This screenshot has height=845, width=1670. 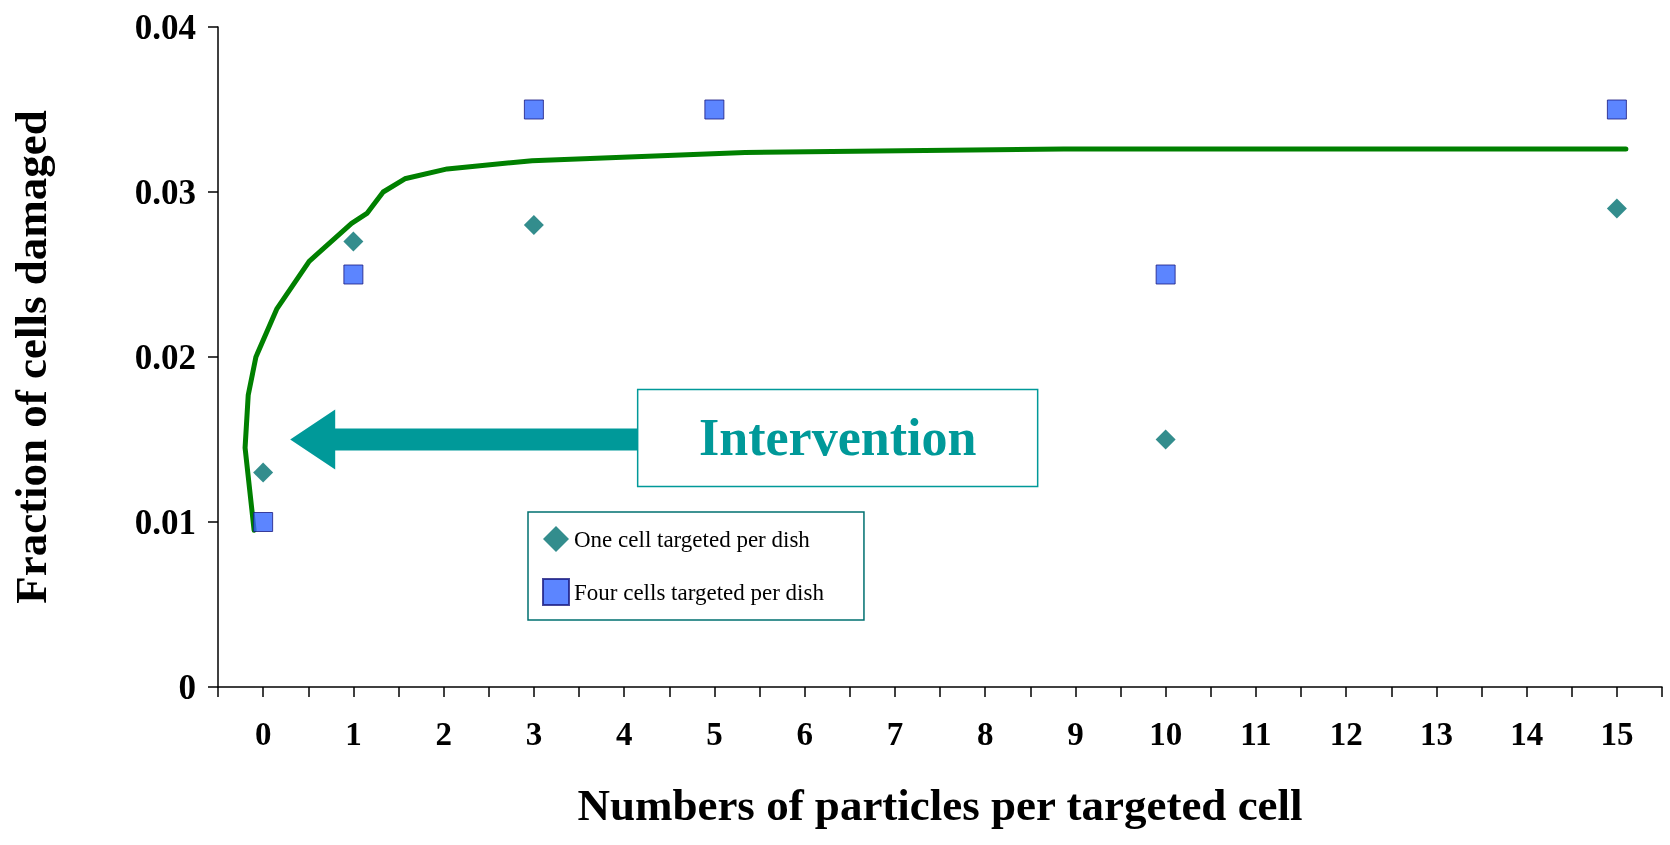 I want to click on x-tick-label: 14, so click(x=1527, y=733).